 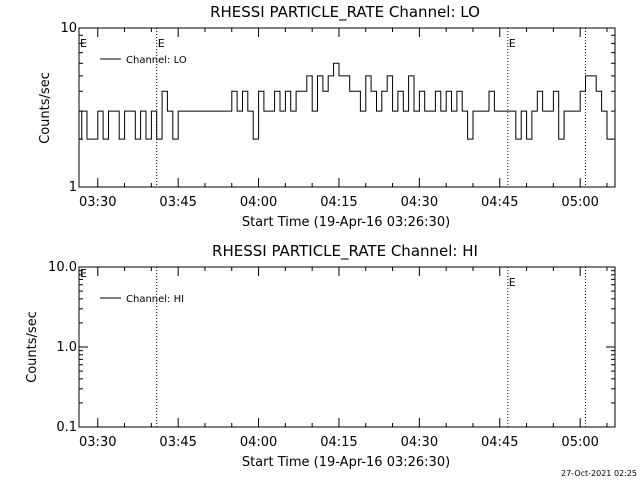 What do you see at coordinates (346, 101) in the screenshot?
I see `series-line-channel-lo` at bounding box center [346, 101].